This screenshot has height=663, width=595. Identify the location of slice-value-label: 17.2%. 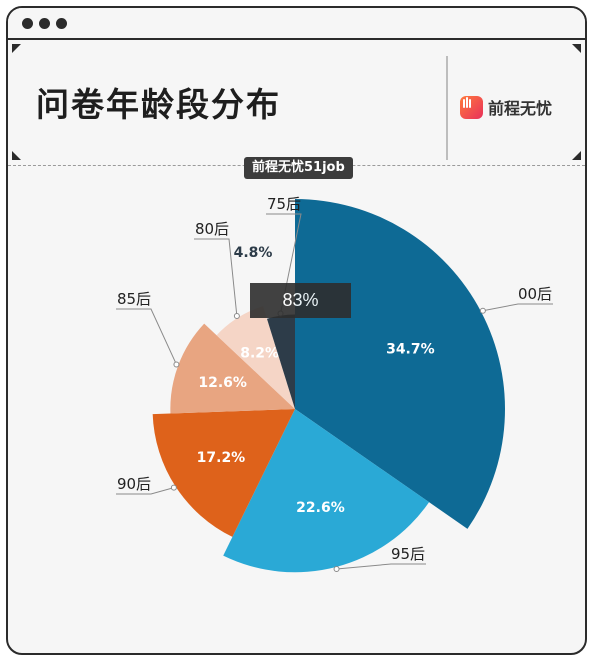
(221, 458).